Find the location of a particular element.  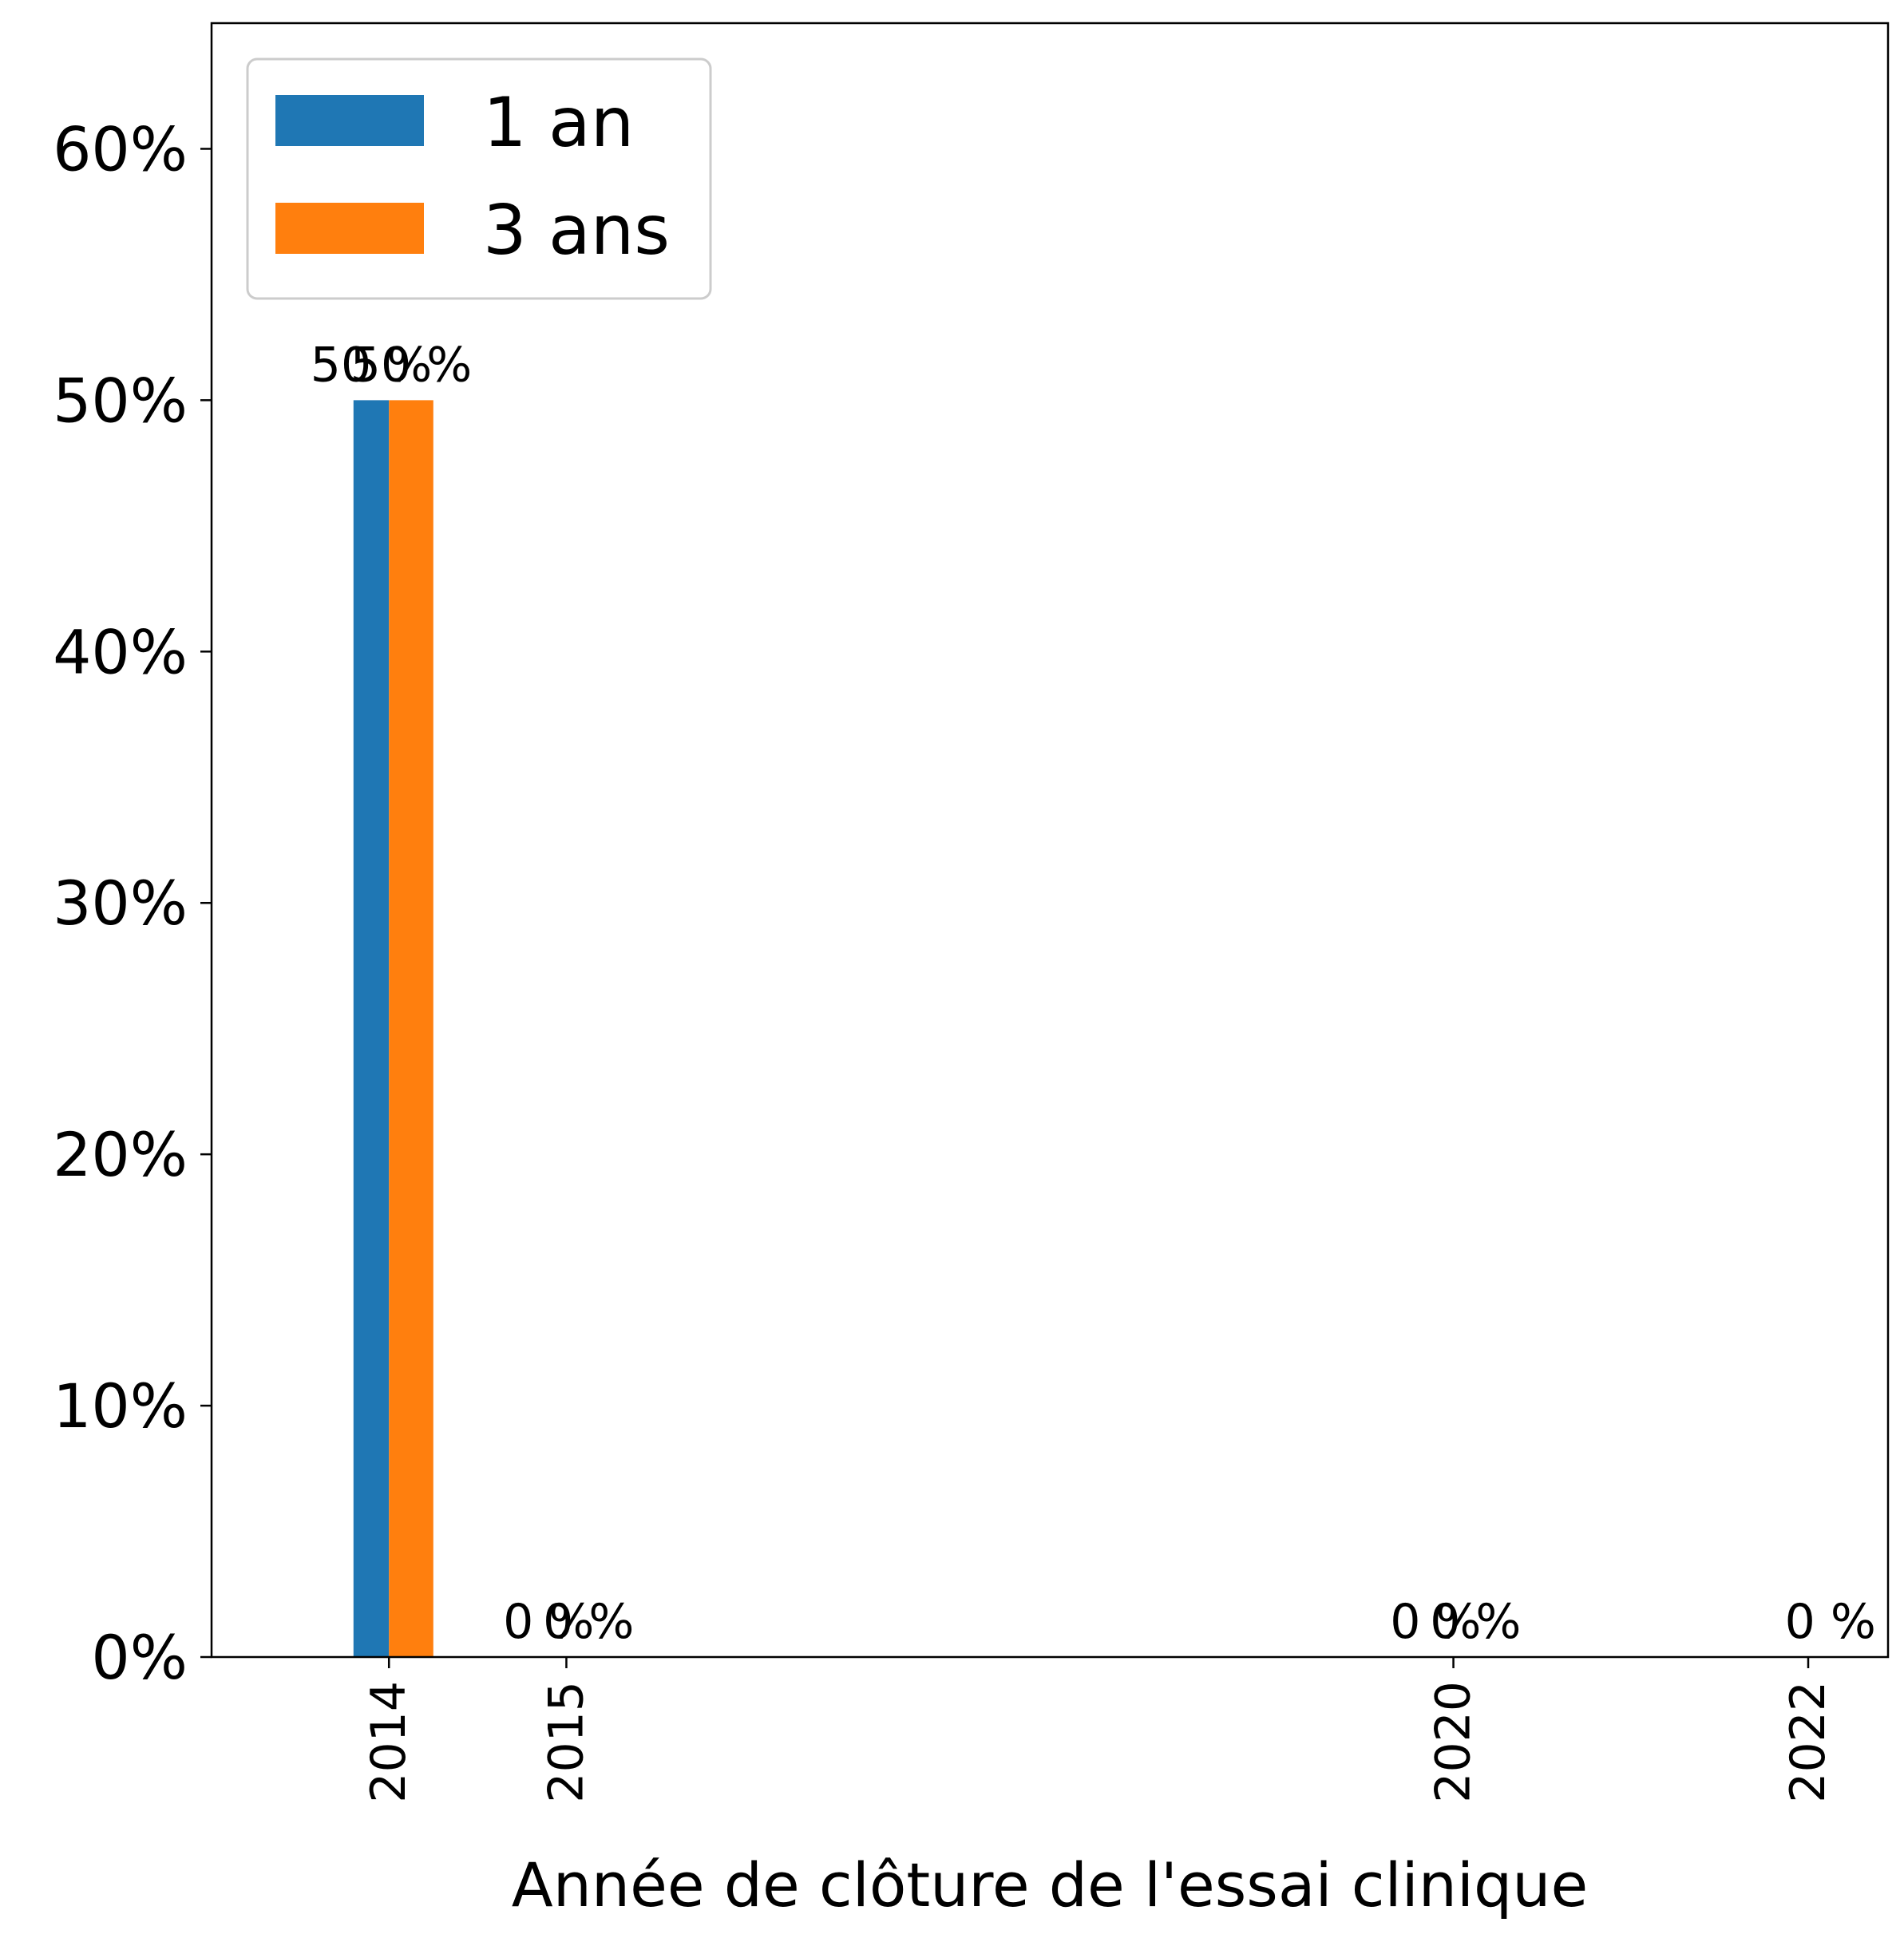

bars-layer is located at coordinates (393, 1028).